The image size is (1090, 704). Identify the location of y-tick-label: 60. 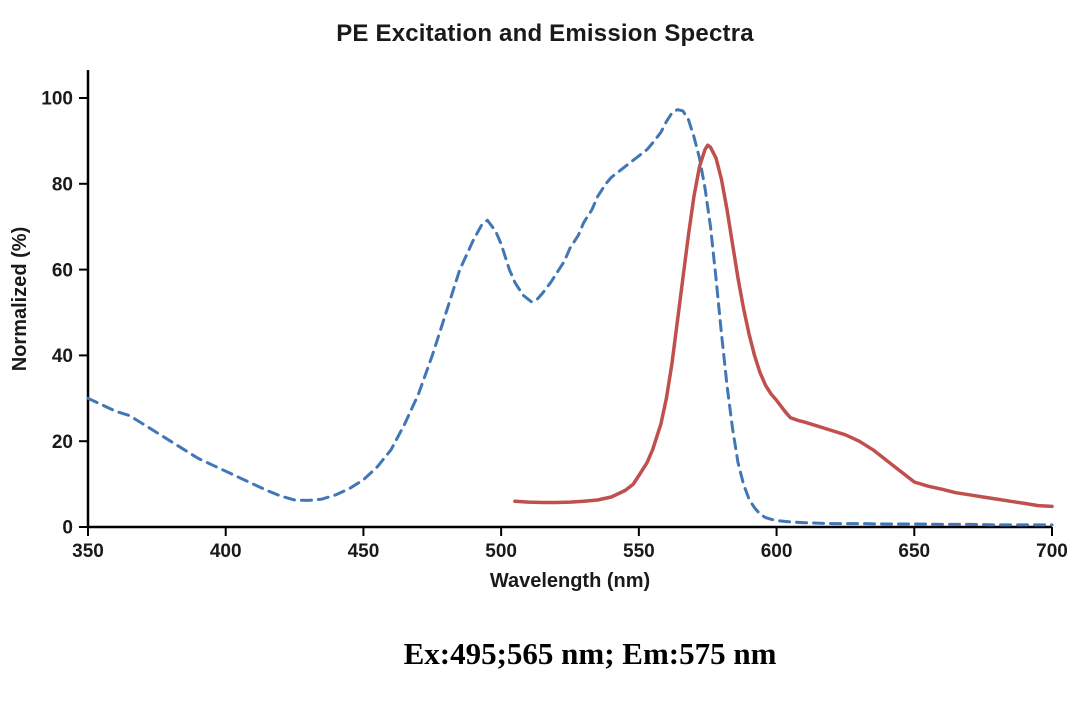
(62, 270).